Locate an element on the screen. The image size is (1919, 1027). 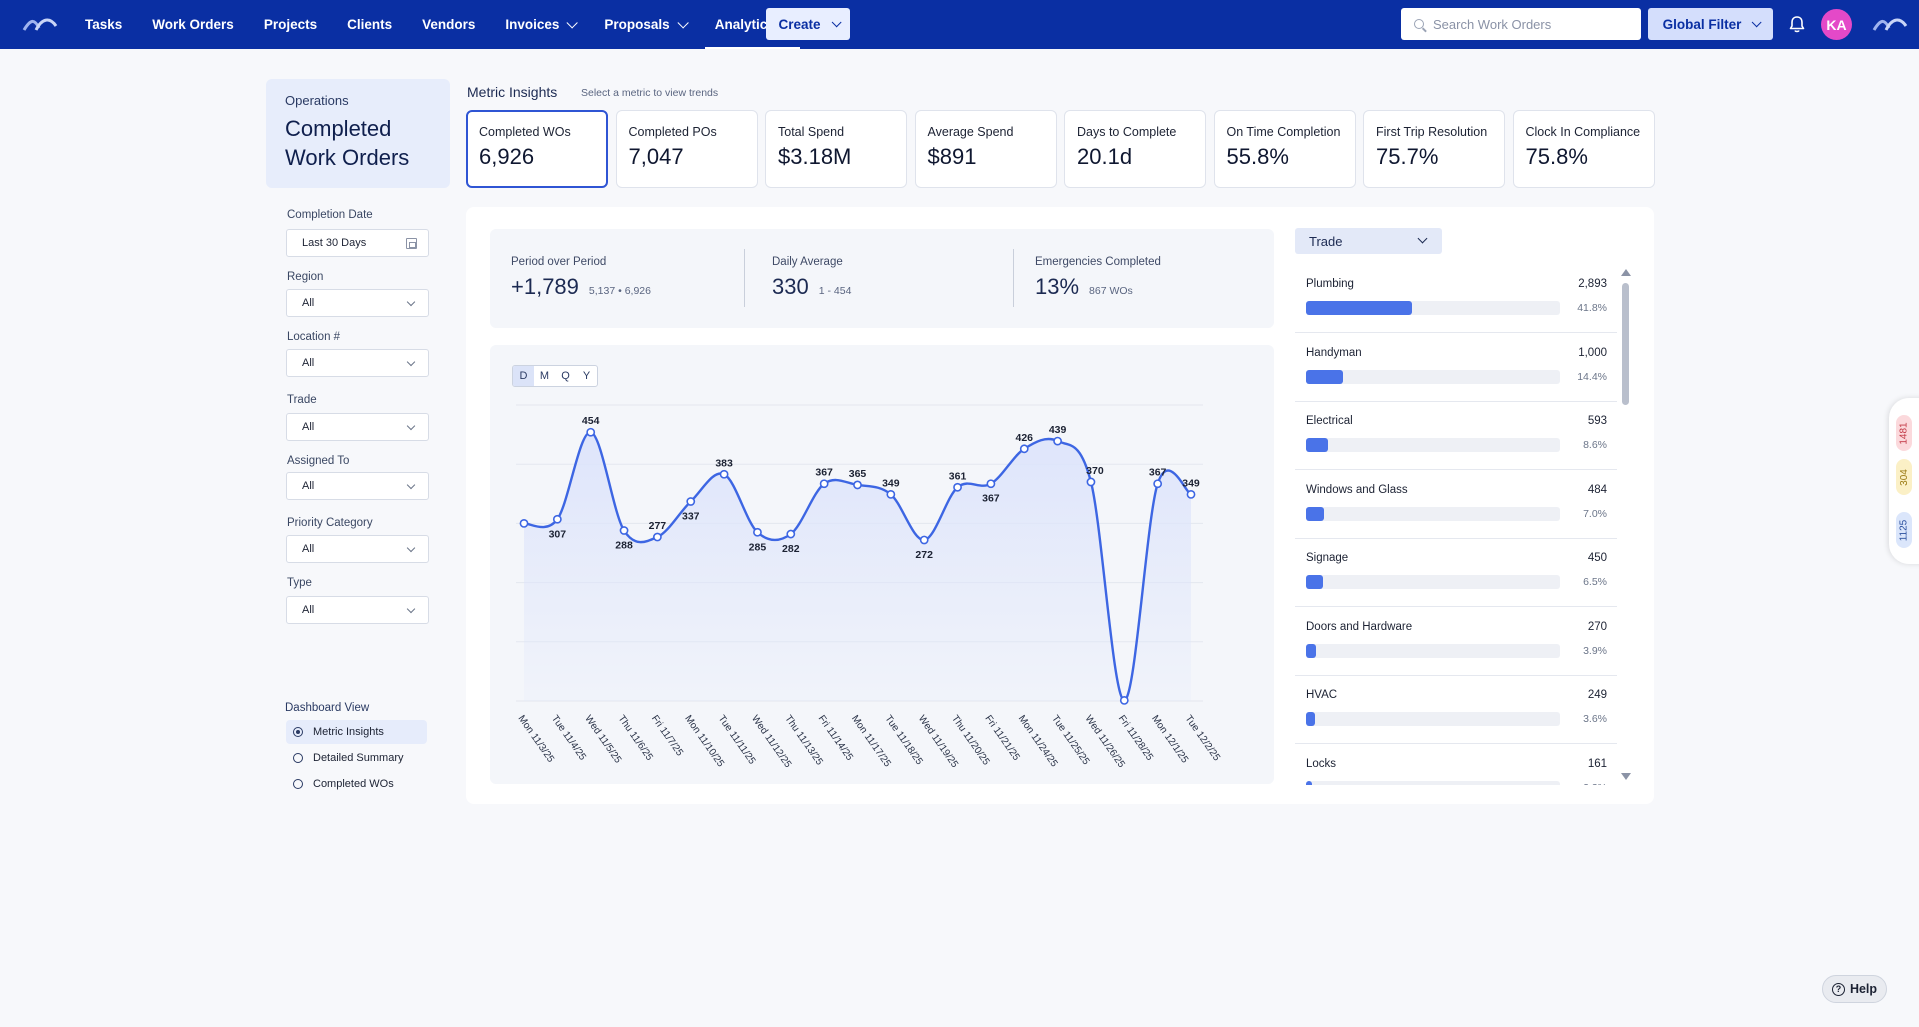
chart-data-label: 367 is located at coordinates (824, 473).